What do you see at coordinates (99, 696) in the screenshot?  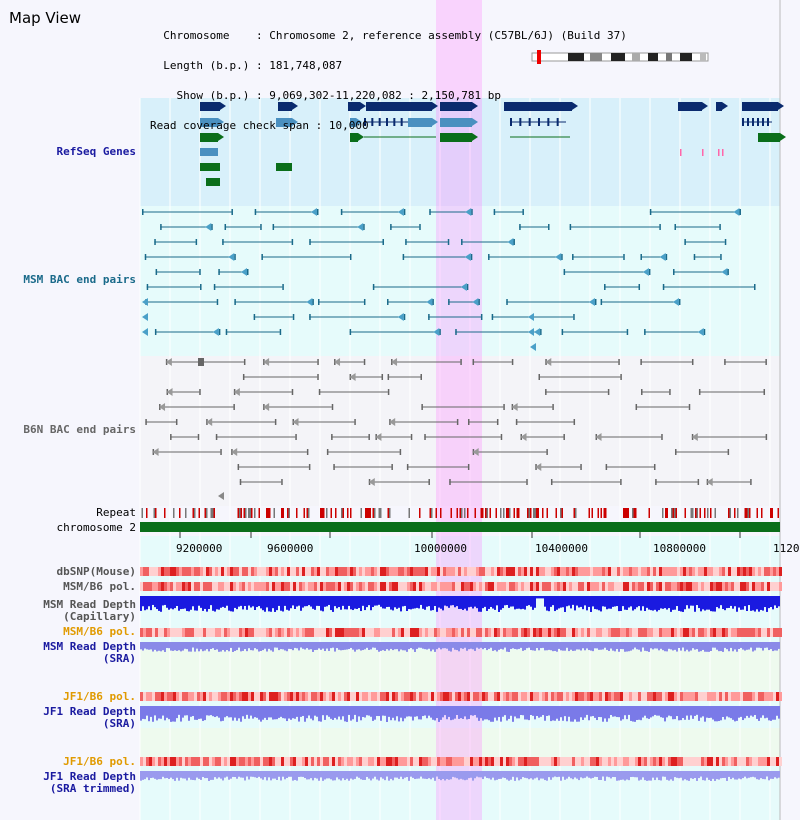 I see `track-label-jf1-b6-pol-1: JF1/B6 pol.` at bounding box center [99, 696].